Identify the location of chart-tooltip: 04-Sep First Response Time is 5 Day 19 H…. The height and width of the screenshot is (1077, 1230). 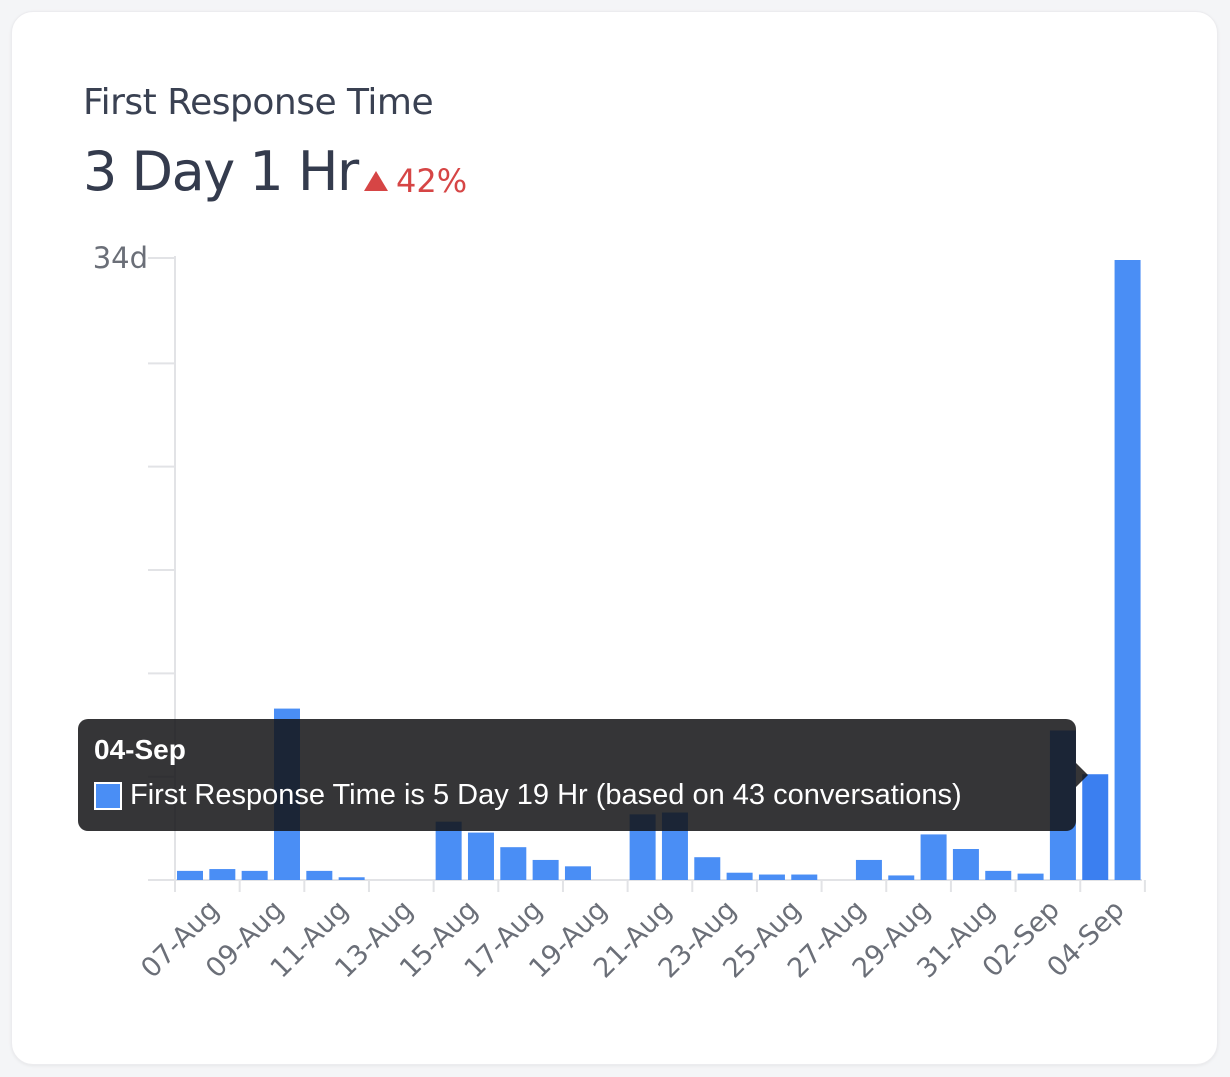
(583, 775).